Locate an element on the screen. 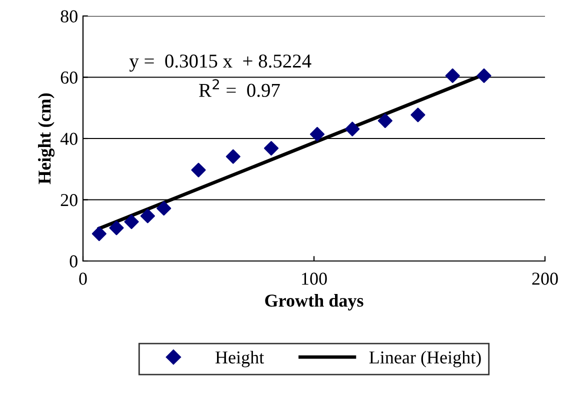  x-tick-label: 100 is located at coordinates (314, 278).